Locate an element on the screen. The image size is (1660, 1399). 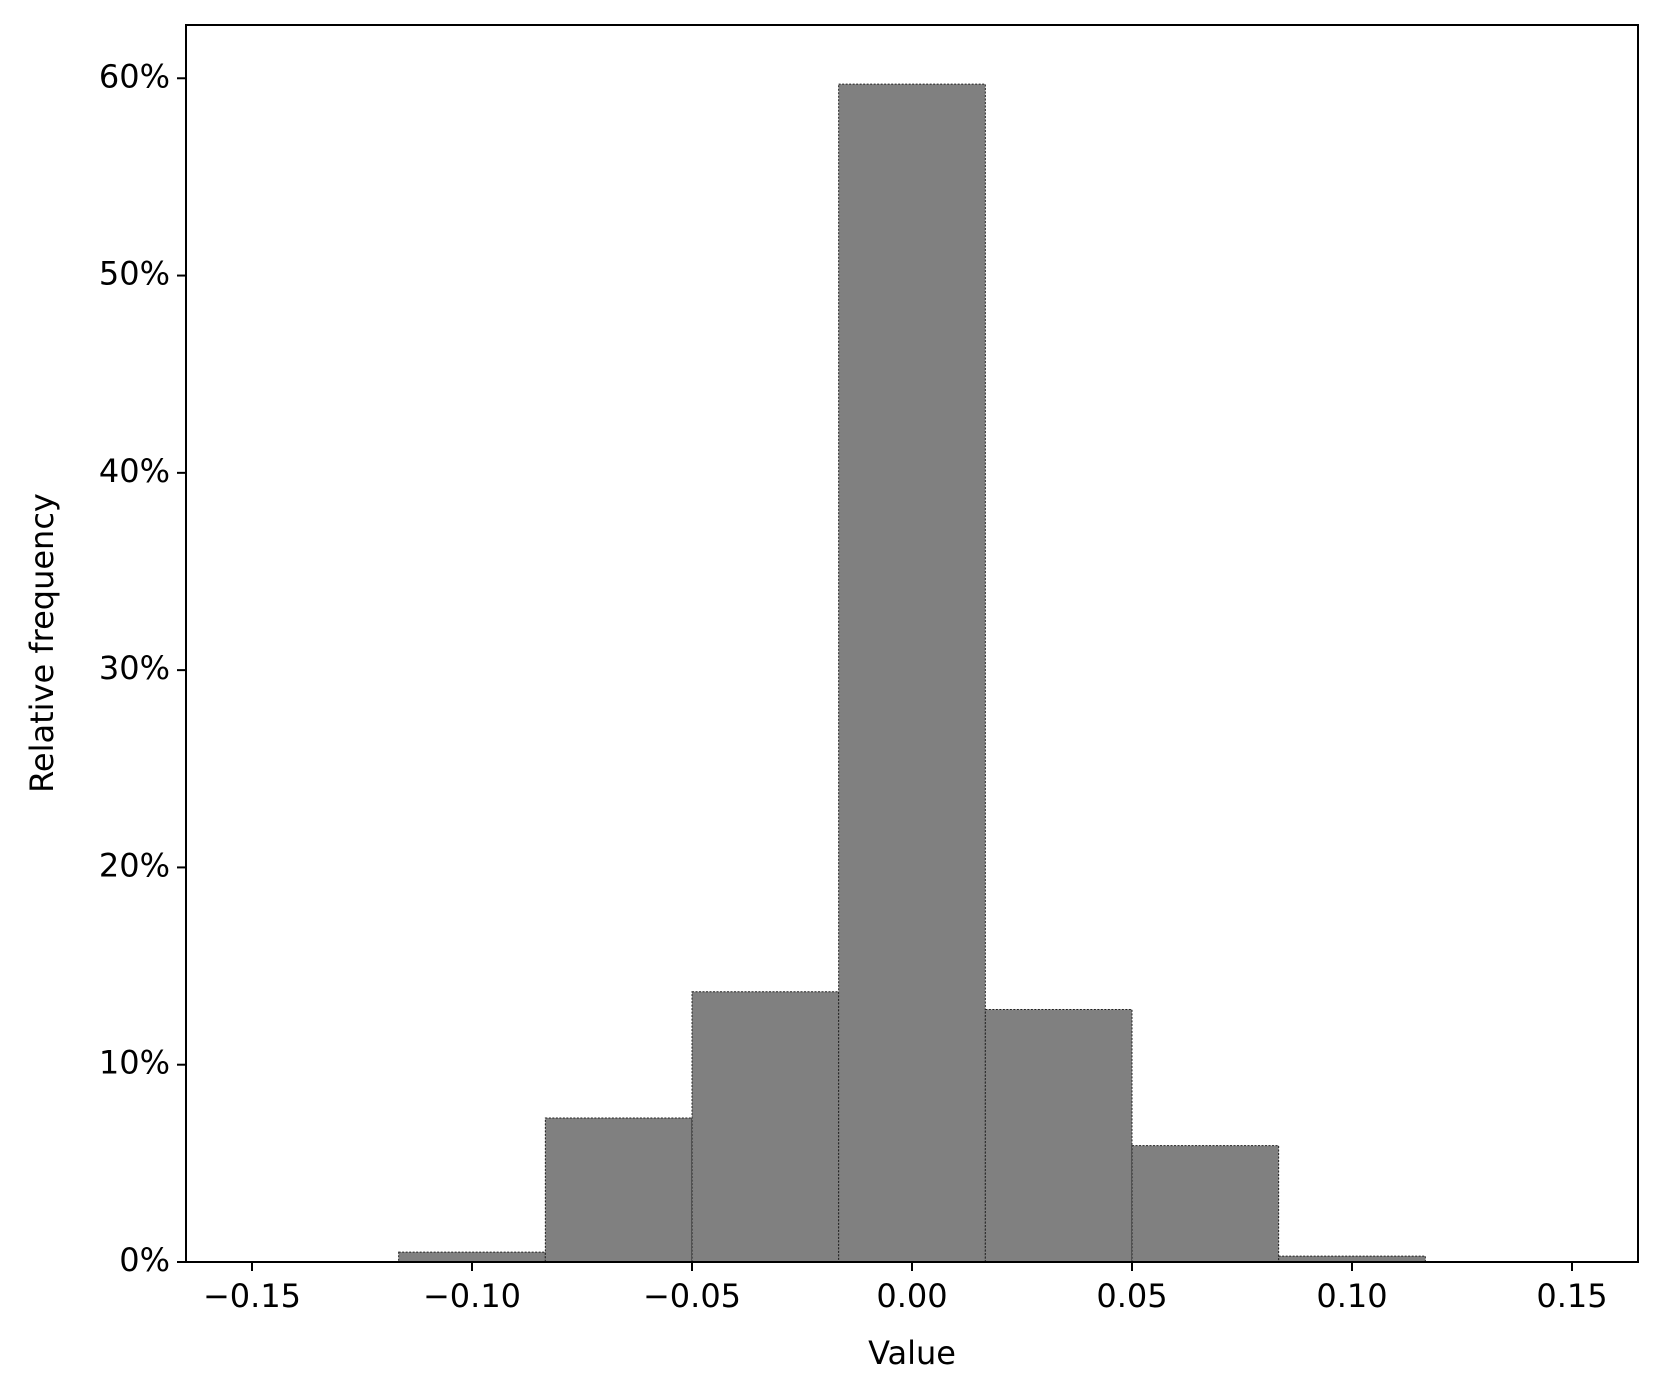
y-tick-label: 20% is located at coordinates (134, 865).